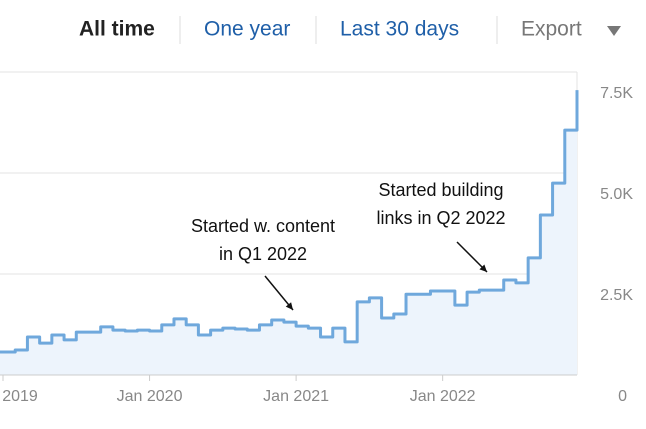 Image resolution: width=646 pixels, height=429 pixels. Describe the element at coordinates (616, 194) in the screenshot. I see `y-tick-label: 5.0K` at that location.